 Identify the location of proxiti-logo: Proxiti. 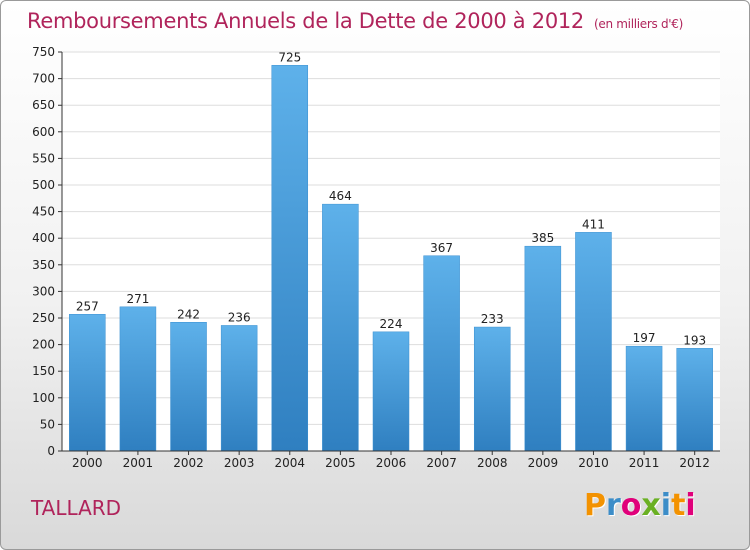
(640, 505).